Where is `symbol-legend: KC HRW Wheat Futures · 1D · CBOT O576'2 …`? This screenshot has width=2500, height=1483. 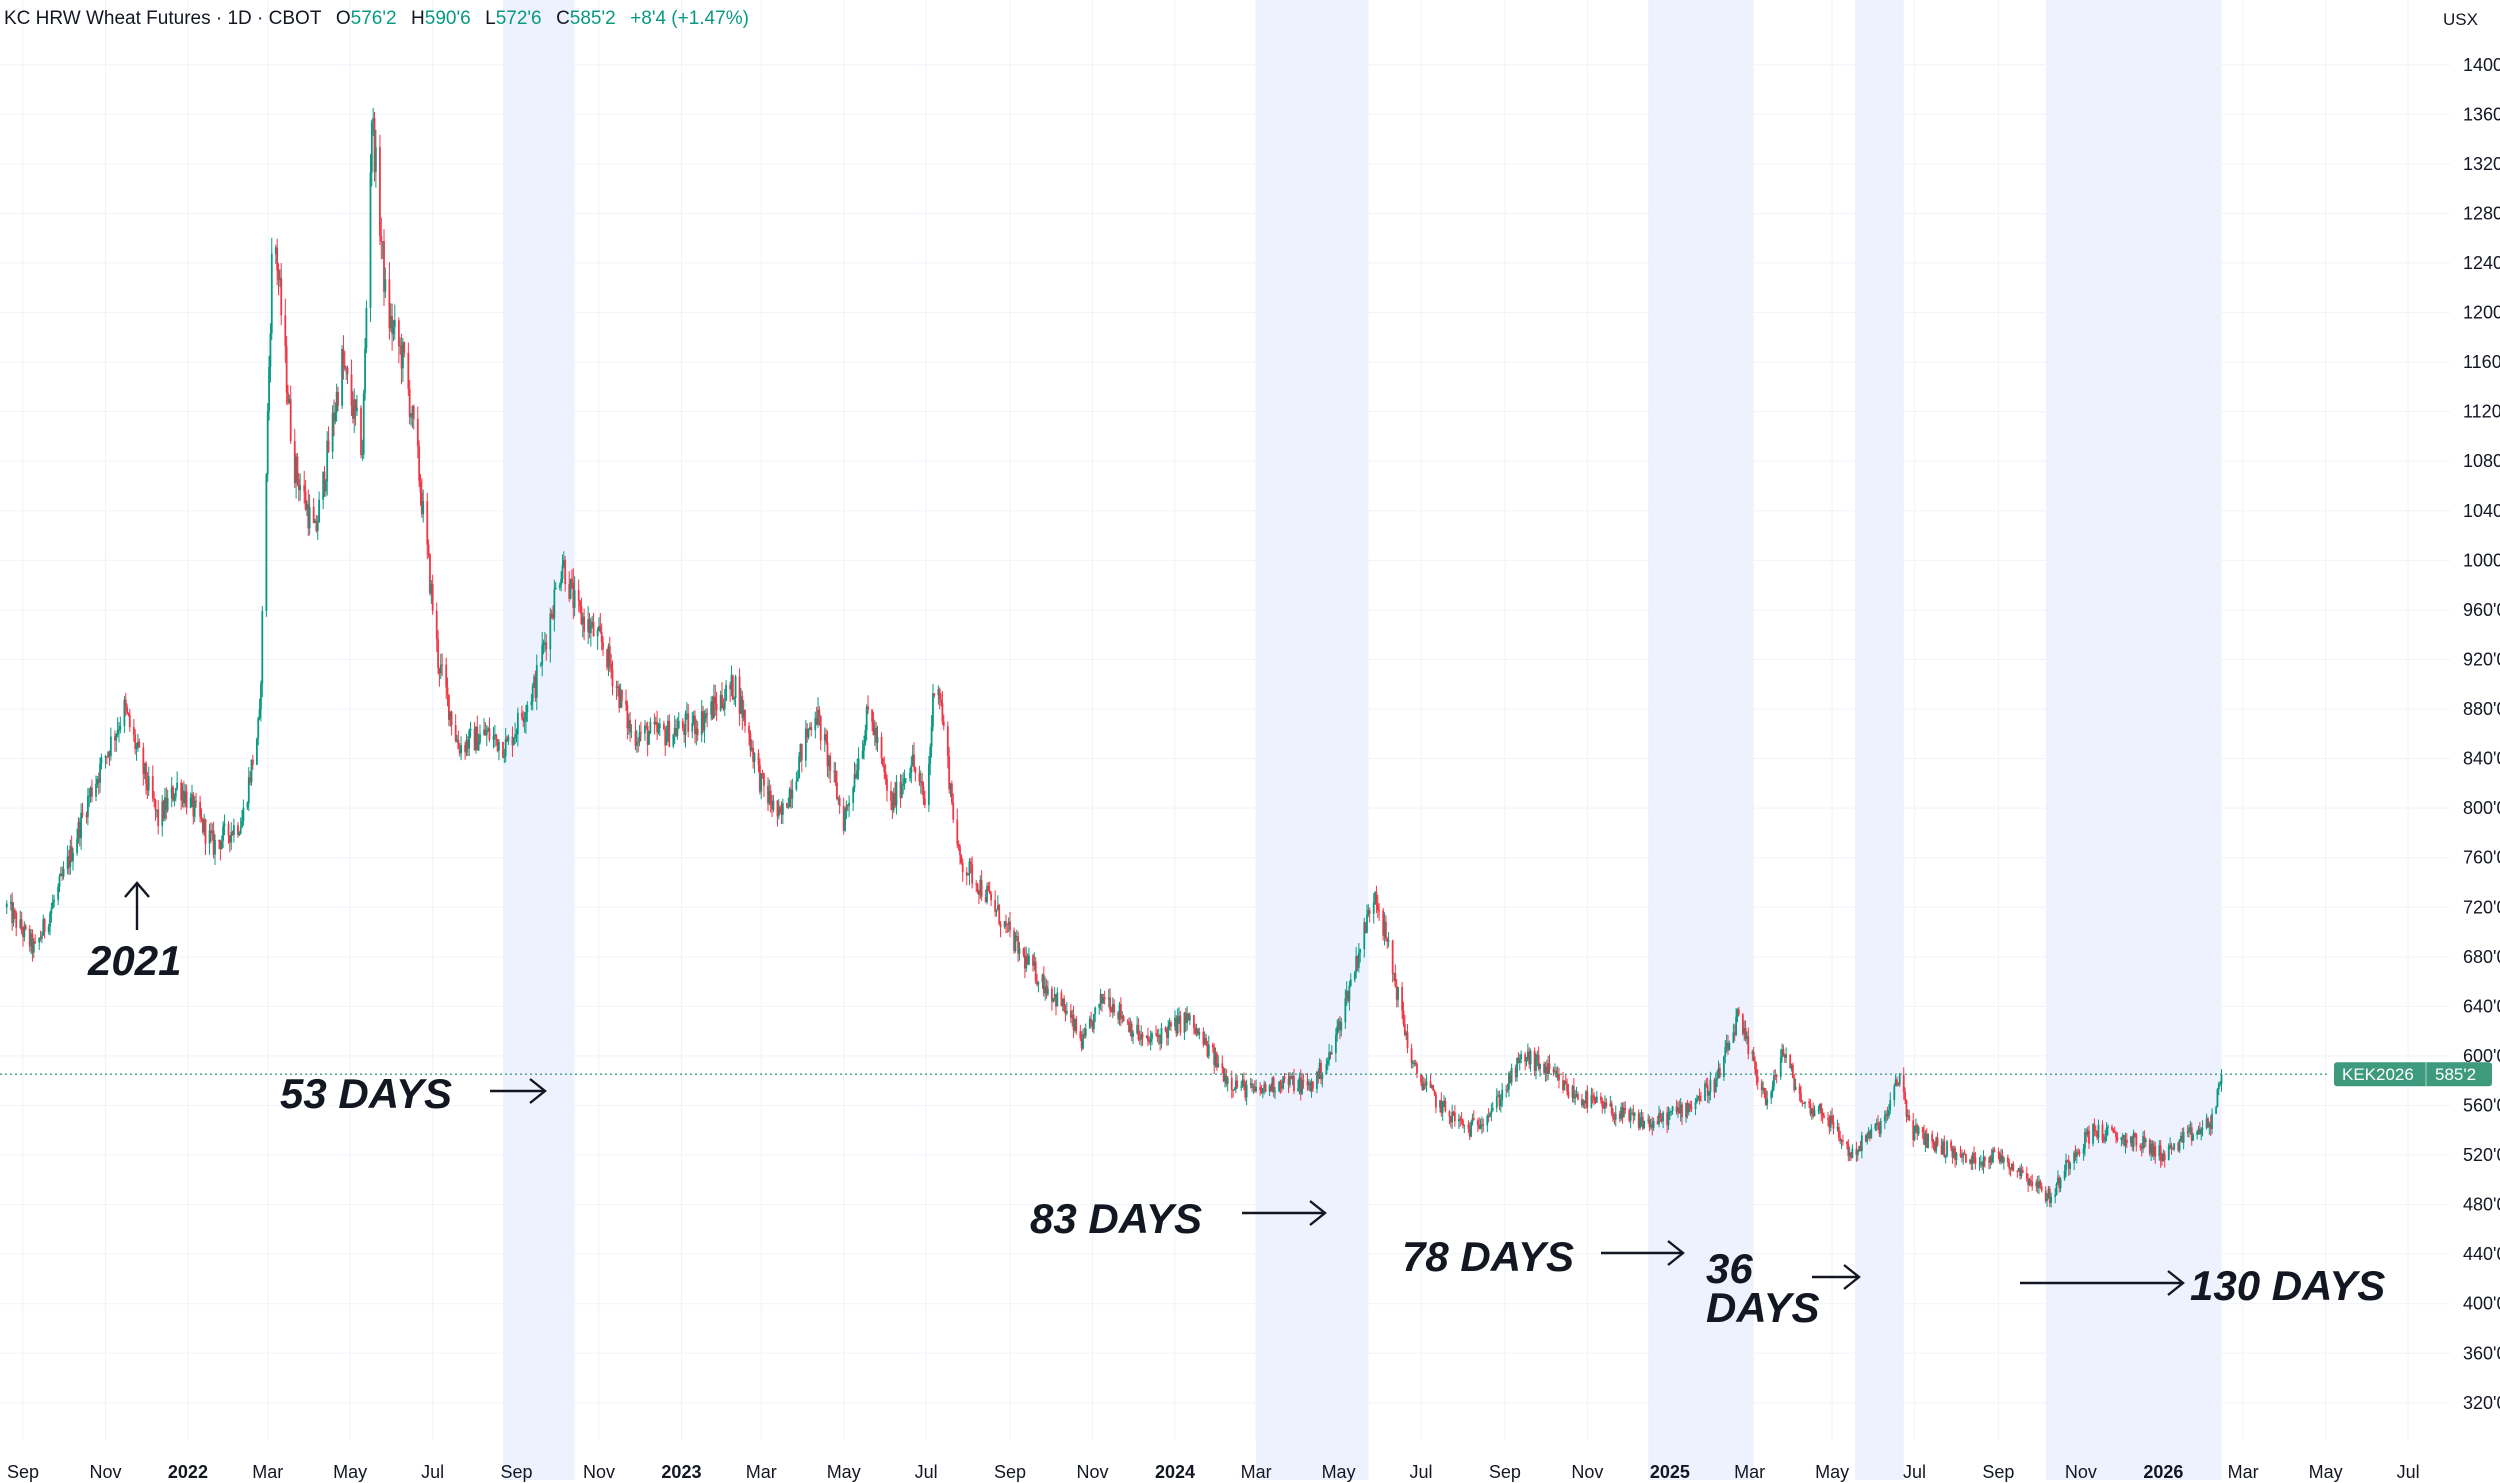 symbol-legend: KC HRW Wheat Futures · 1D · CBOT O576'2 … is located at coordinates (376, 18).